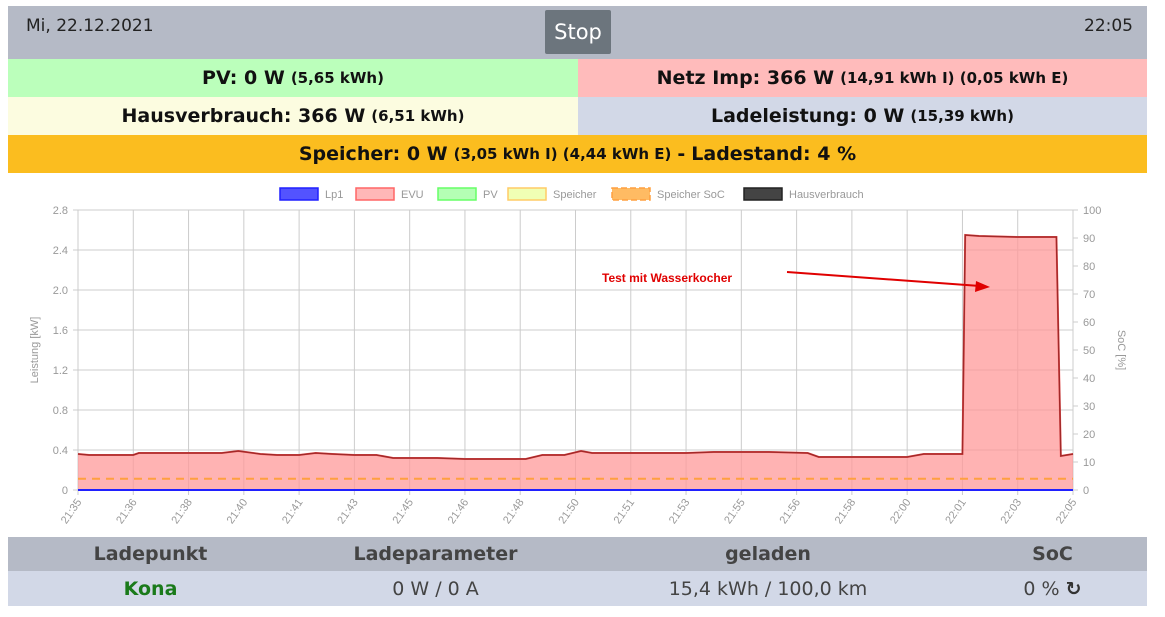  I want to click on legend-label: Speicher SoC, so click(691, 195).